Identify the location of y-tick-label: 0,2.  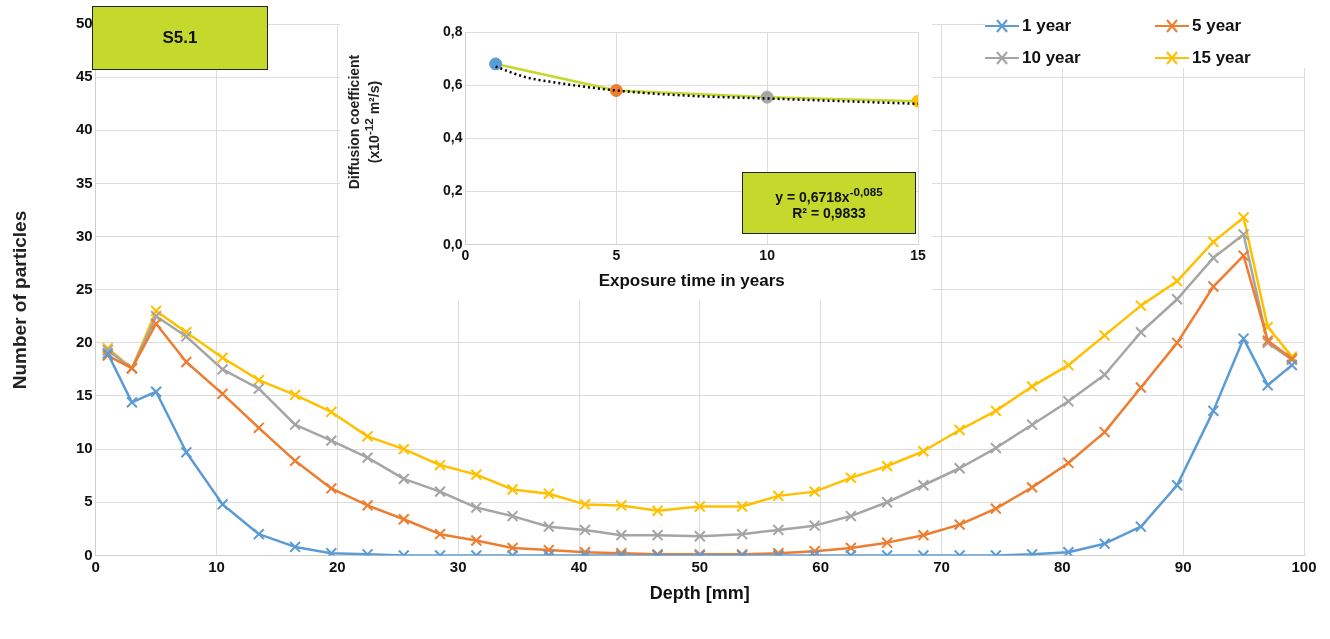
(452, 190).